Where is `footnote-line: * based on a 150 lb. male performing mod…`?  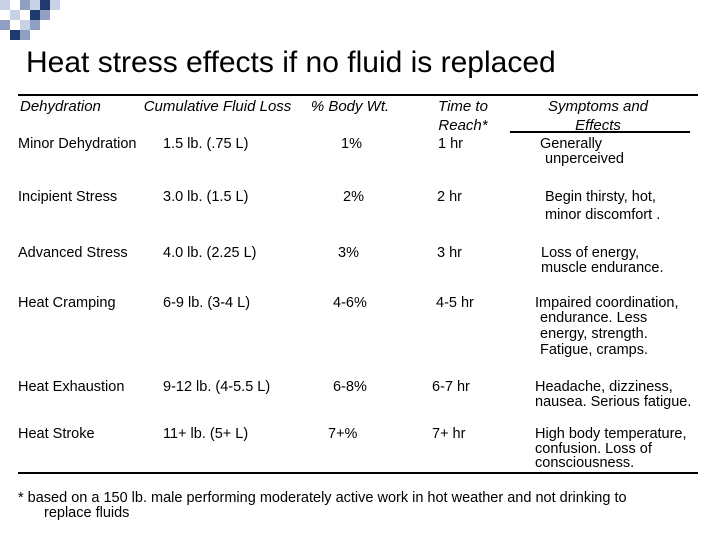
footnote-line: * based on a 150 lb. male performing mod… is located at coordinates (322, 498).